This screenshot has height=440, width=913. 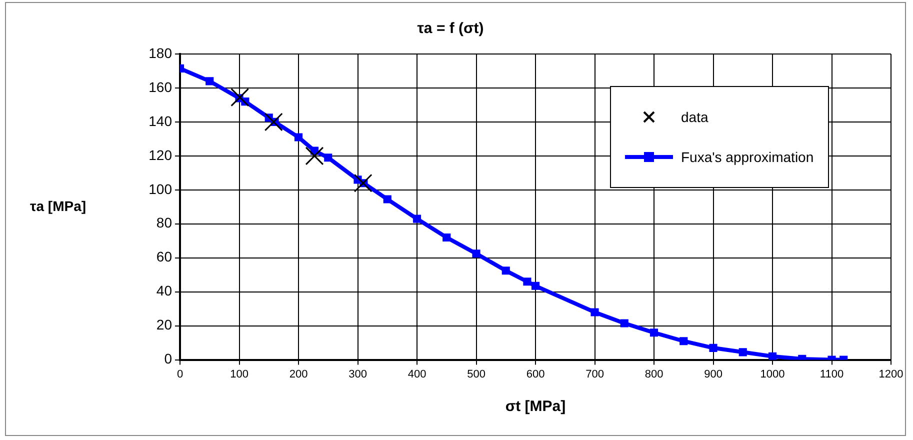 I want to click on y-tick-label: 160, so click(x=160, y=86).